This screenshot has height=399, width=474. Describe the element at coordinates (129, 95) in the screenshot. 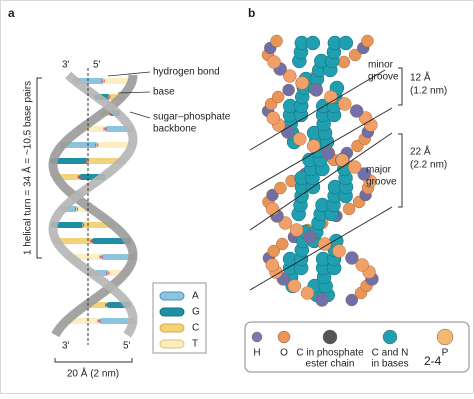

I see `callouts` at that location.